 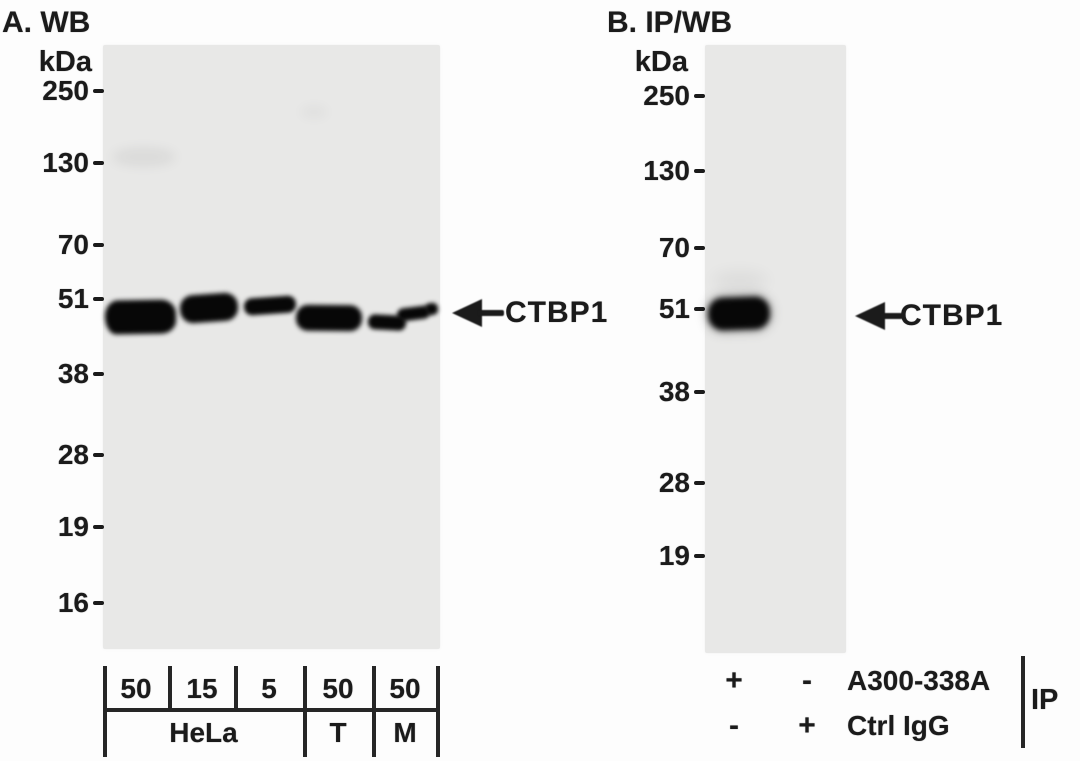 I want to click on mw-marker-b-28: 28, so click(x=660, y=483).